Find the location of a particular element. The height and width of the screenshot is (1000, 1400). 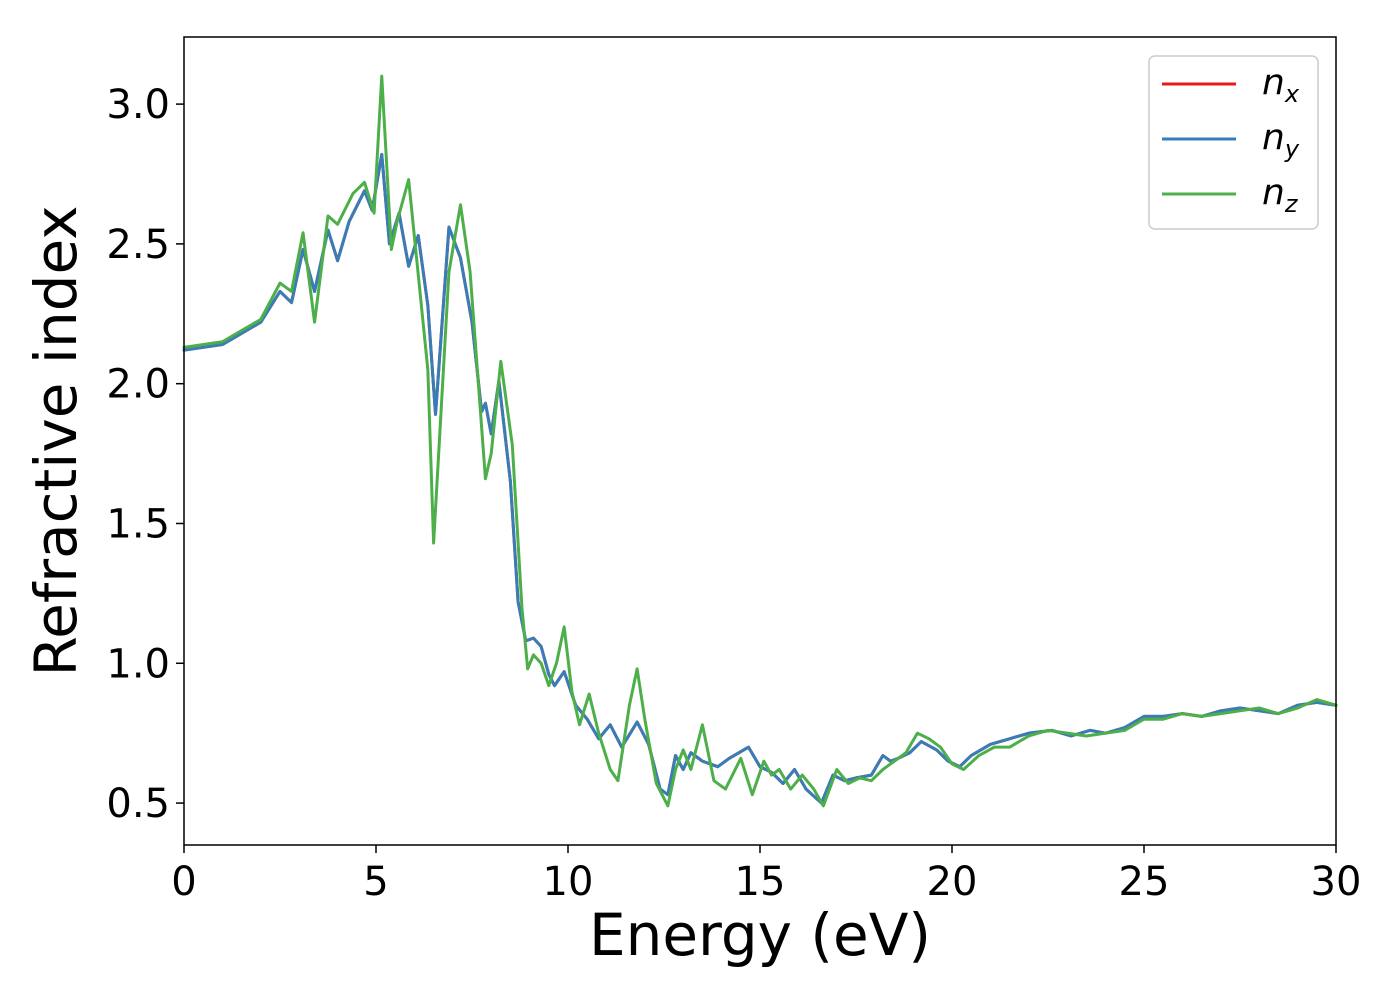

legend-label-y: ny is located at coordinates (1281, 140).